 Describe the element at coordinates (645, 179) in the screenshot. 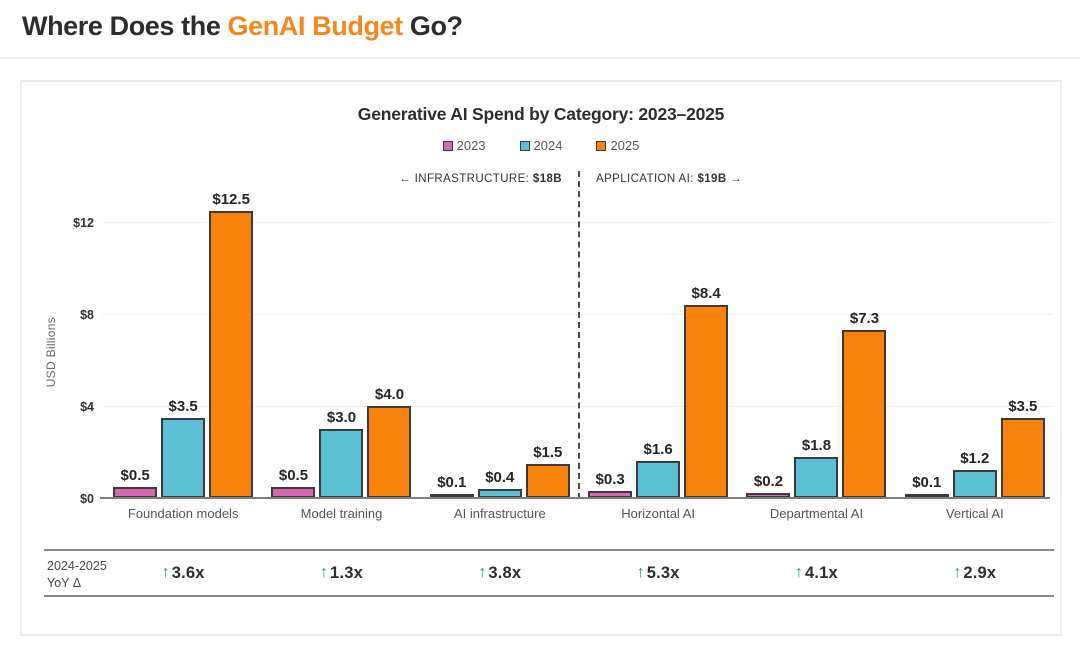

I see `annotation-application-label: APPLICATION AI:` at that location.